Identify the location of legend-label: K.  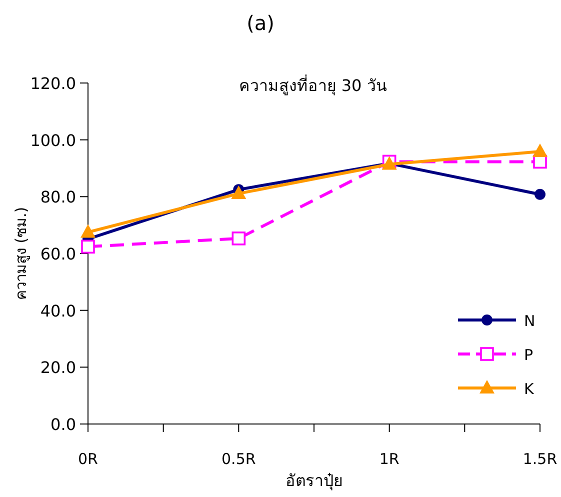
(529, 389).